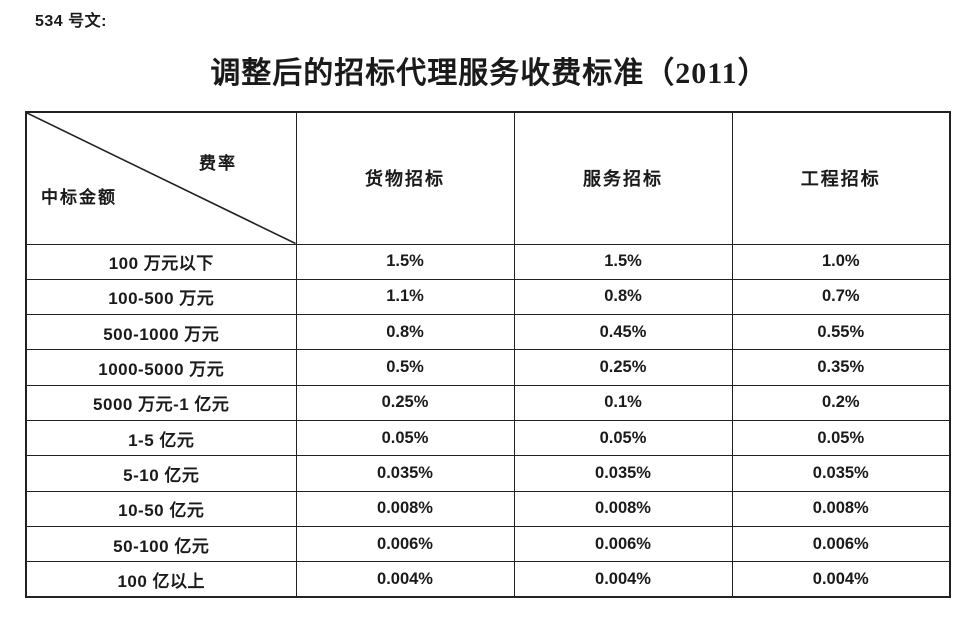 The height and width of the screenshot is (629, 979). I want to click on row-label-cell: 500-1000 万元, so click(161, 332).